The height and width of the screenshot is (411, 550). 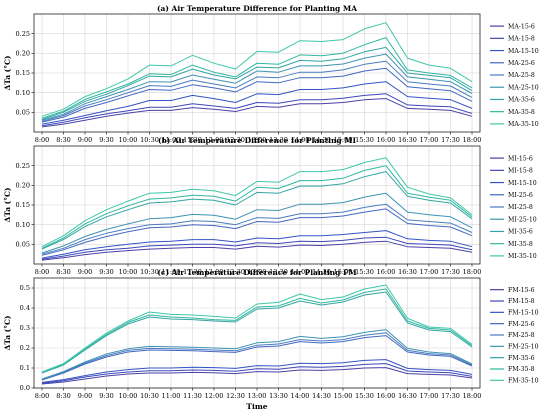 I want to click on x-tick-label: 13:00, so click(x=257, y=140).